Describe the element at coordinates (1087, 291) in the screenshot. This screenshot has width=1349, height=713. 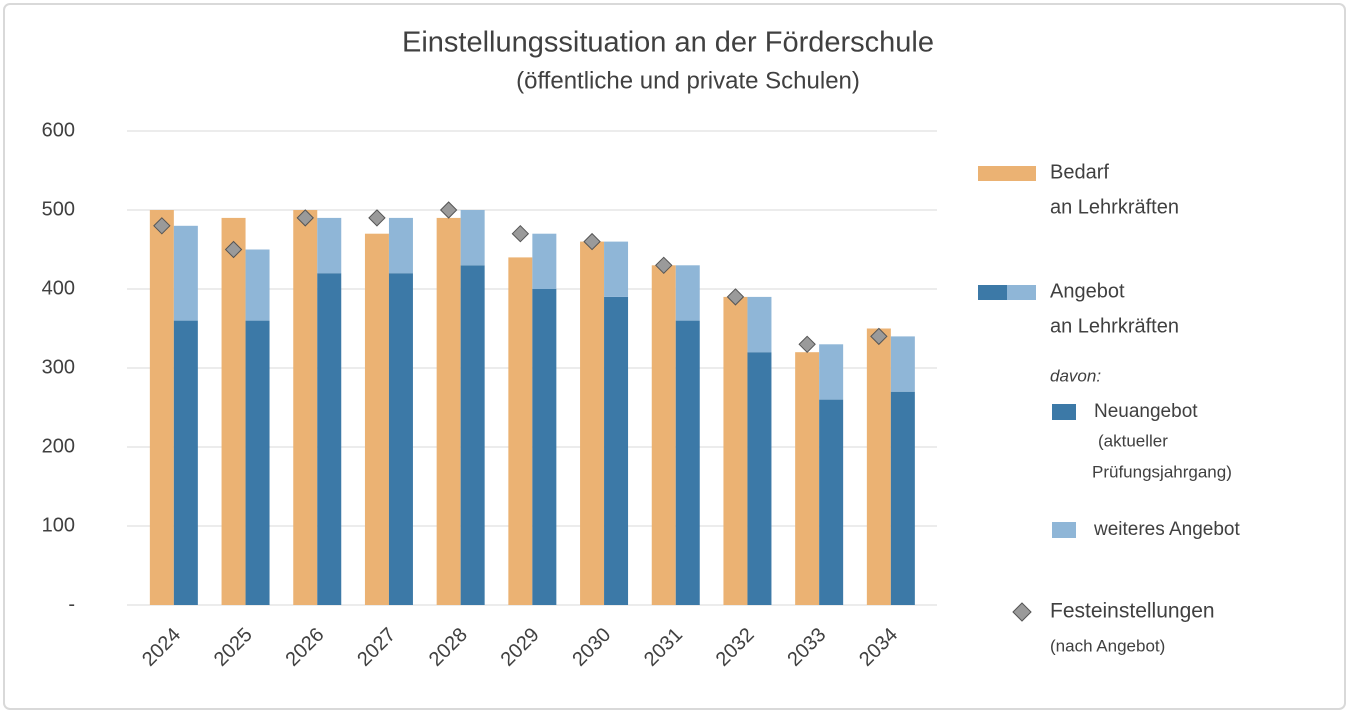
I see `legend-label: Angebot` at that location.